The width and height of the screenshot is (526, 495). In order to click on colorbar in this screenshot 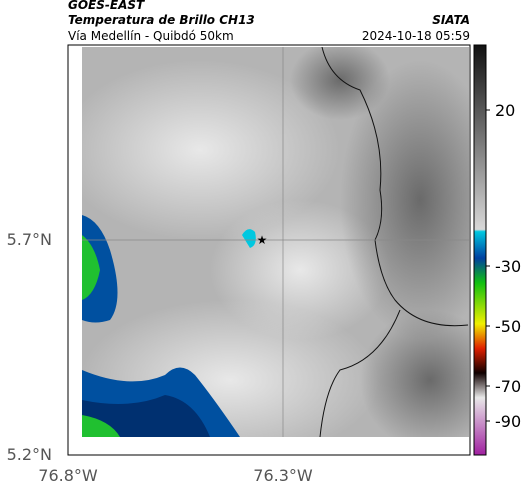, I will do `click(480, 250)`.